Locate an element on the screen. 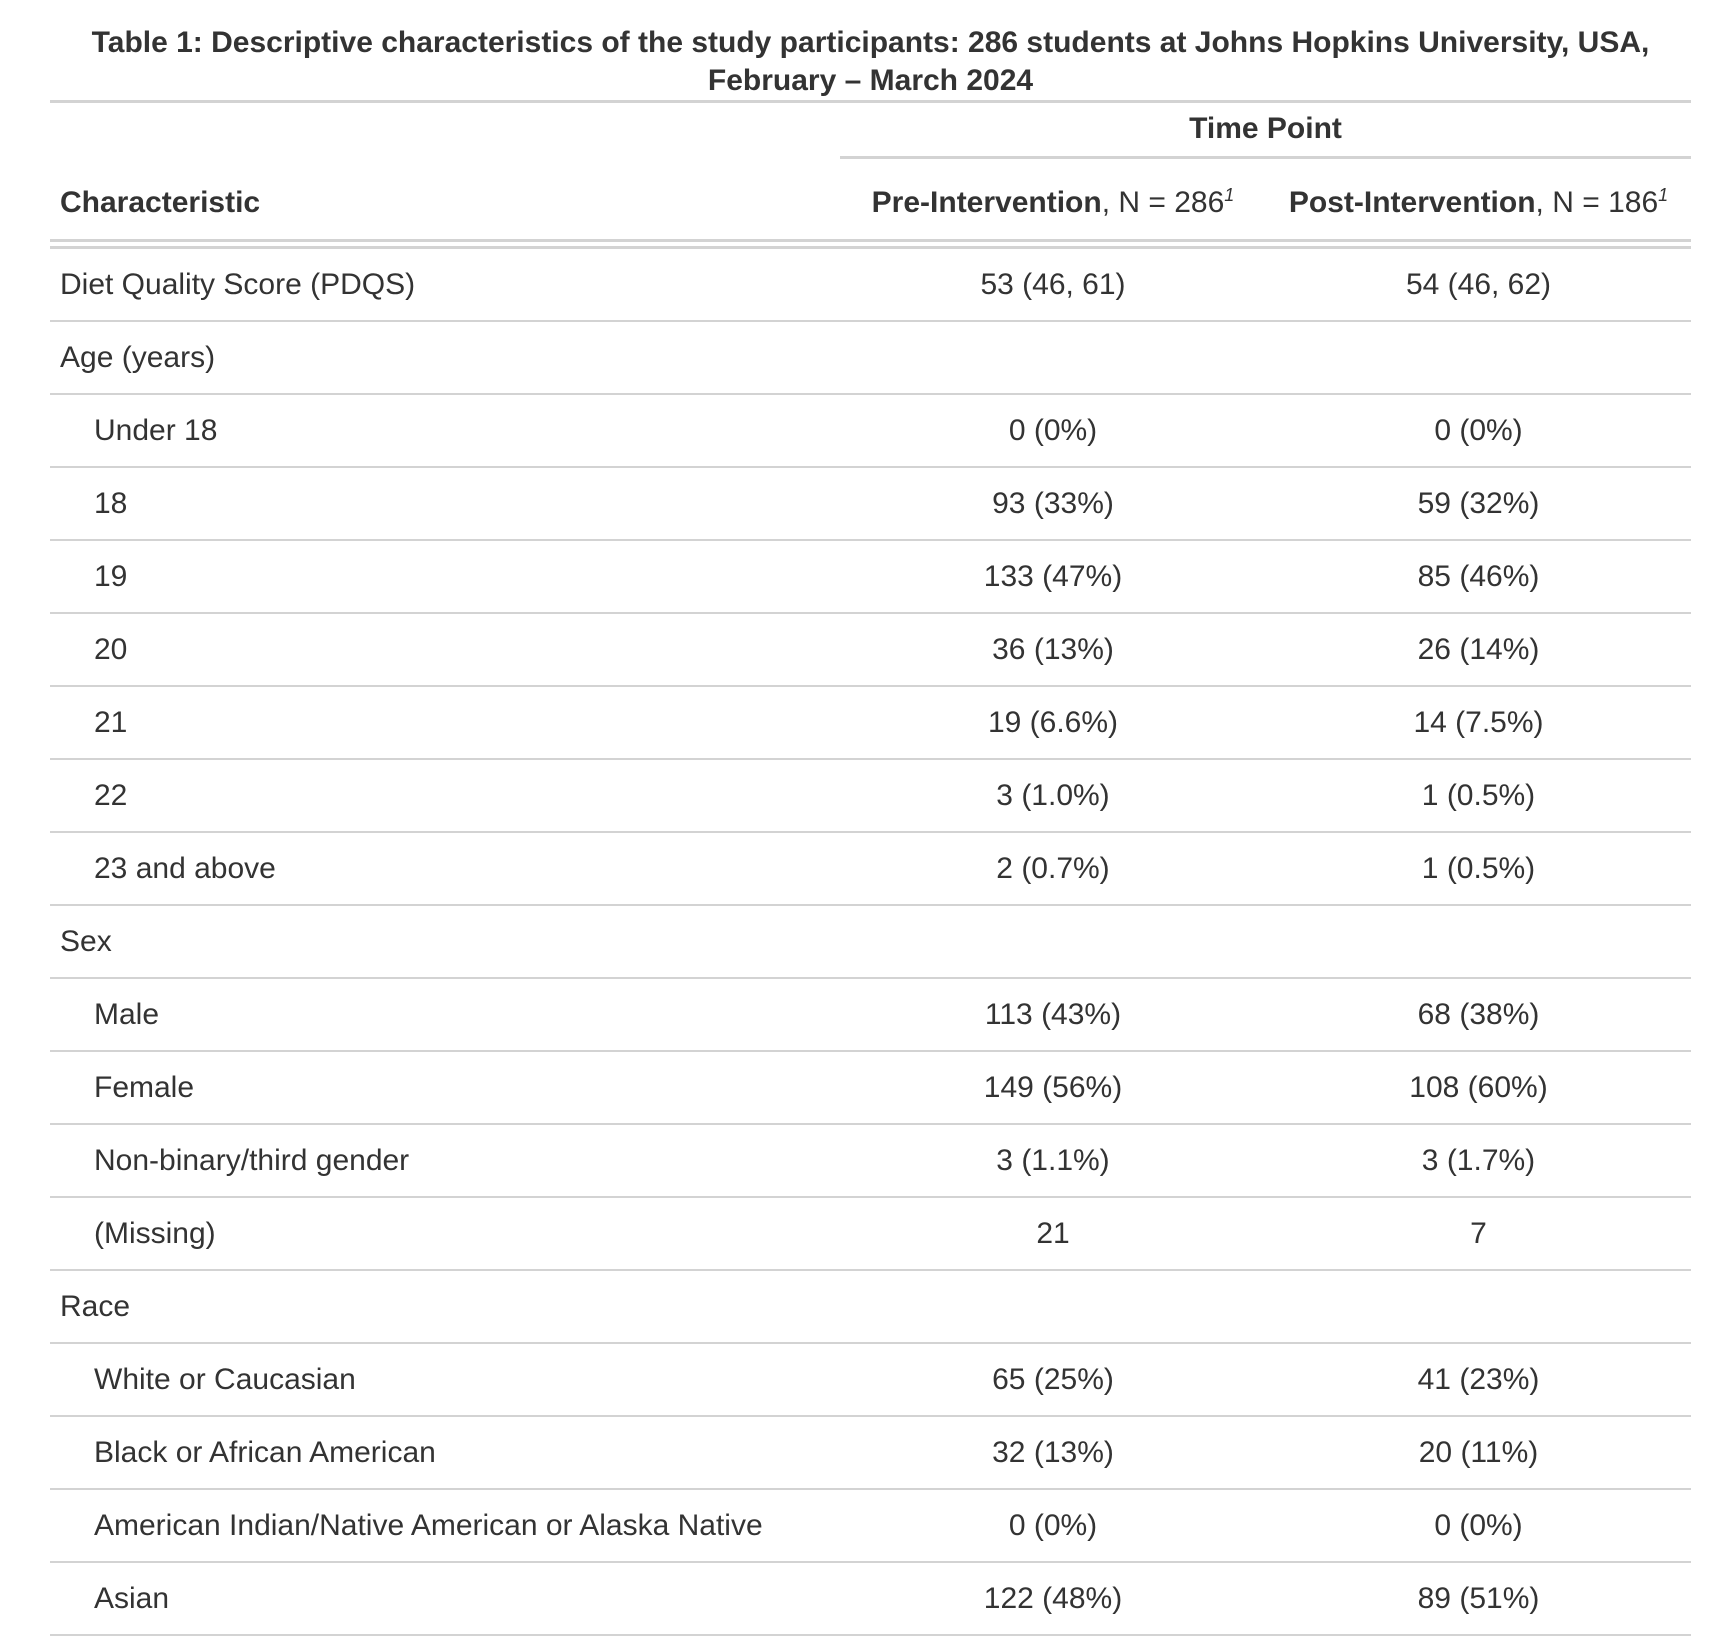 The height and width of the screenshot is (1636, 1730). pre-intervention-name: Pre-Intervention is located at coordinates (986, 202).